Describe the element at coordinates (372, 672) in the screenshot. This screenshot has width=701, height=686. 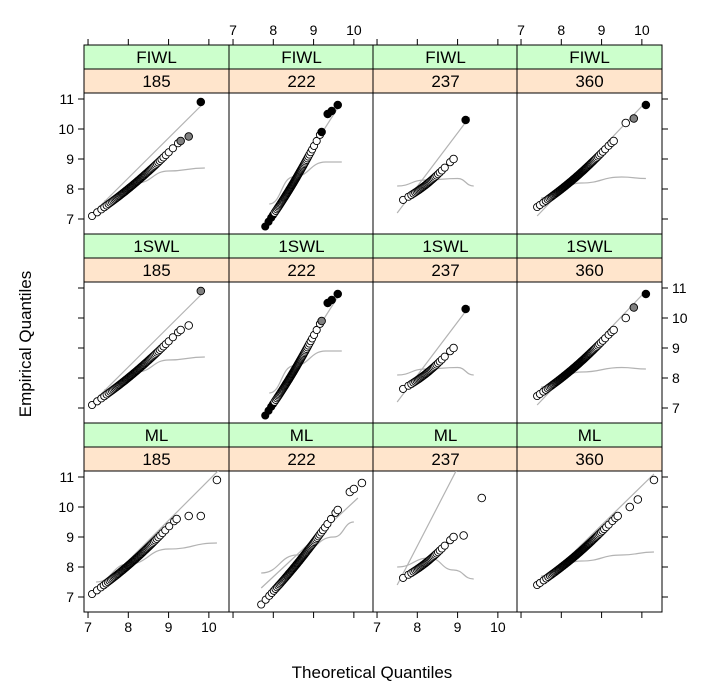
I see `x-axis-label: Theoretical Quantiles` at that location.